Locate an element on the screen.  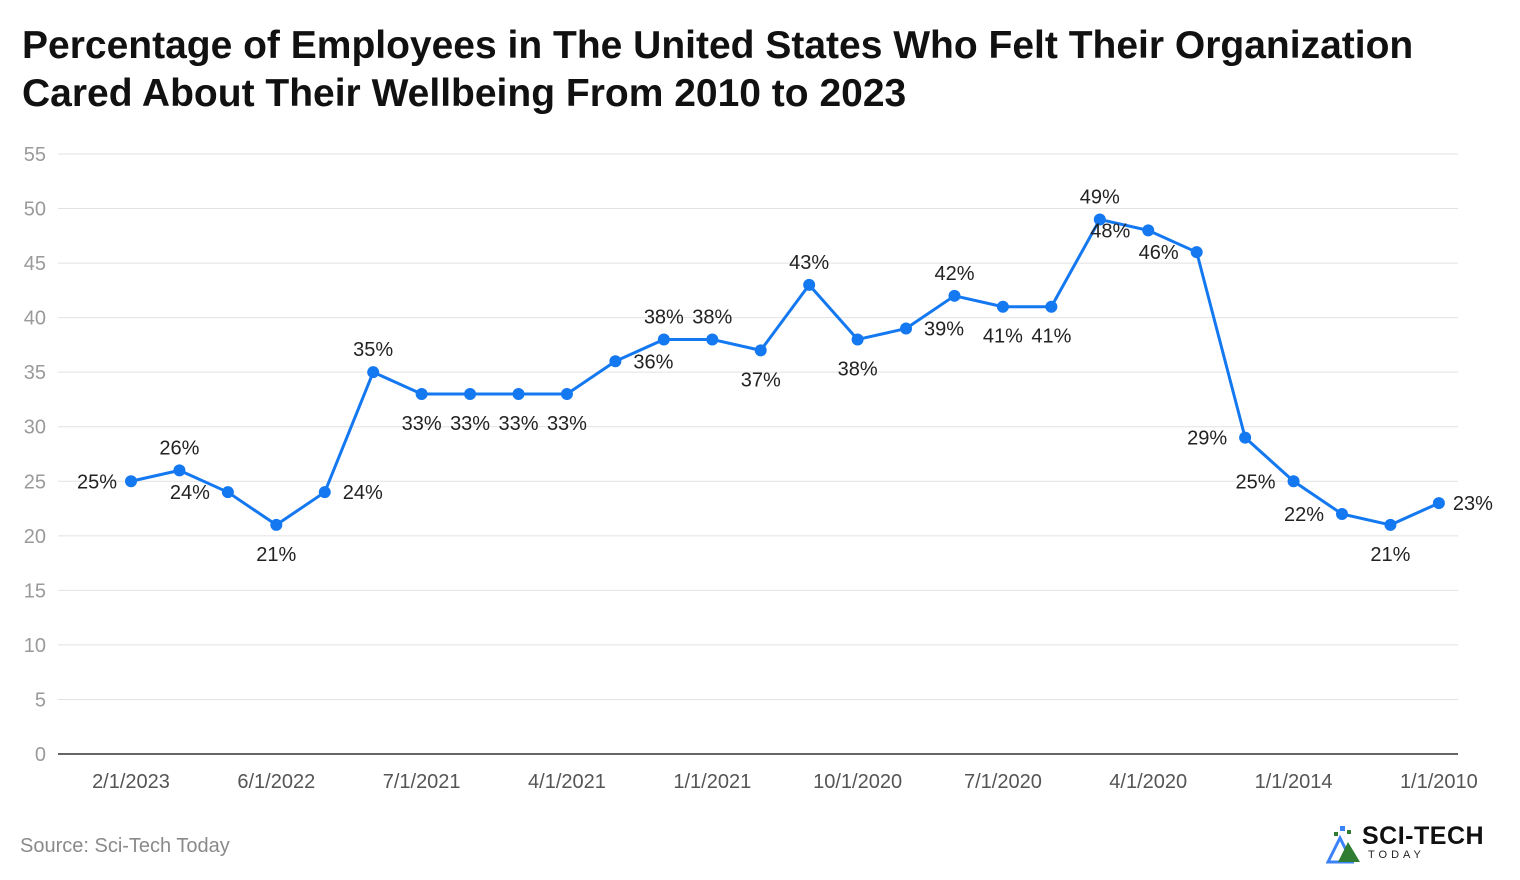
data-label: 35% is located at coordinates (373, 350).